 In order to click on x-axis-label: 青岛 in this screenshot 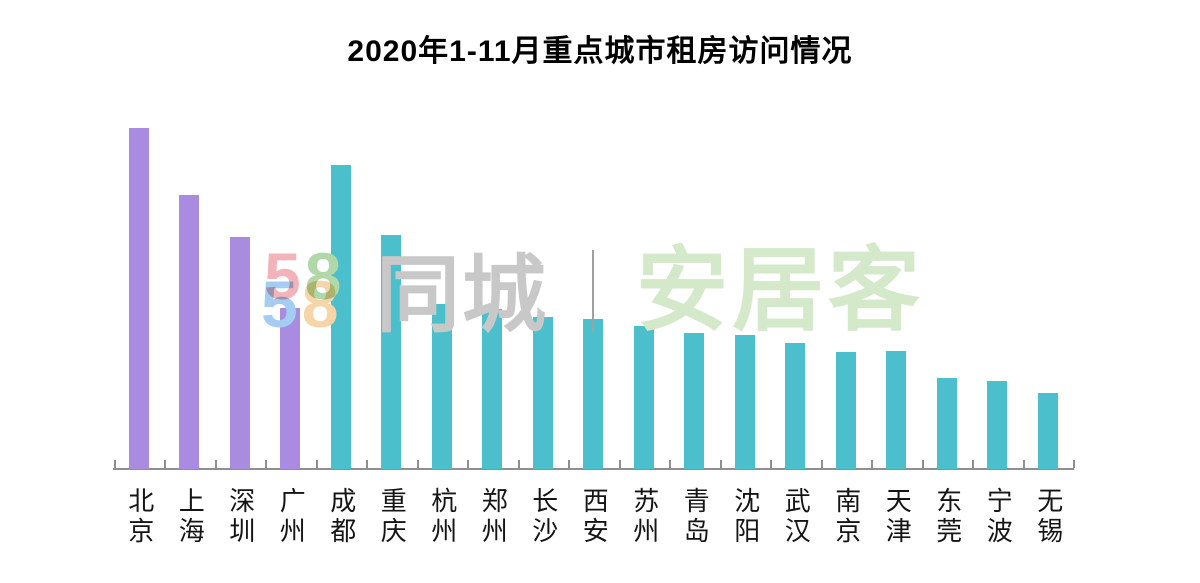, I will do `click(695, 517)`.